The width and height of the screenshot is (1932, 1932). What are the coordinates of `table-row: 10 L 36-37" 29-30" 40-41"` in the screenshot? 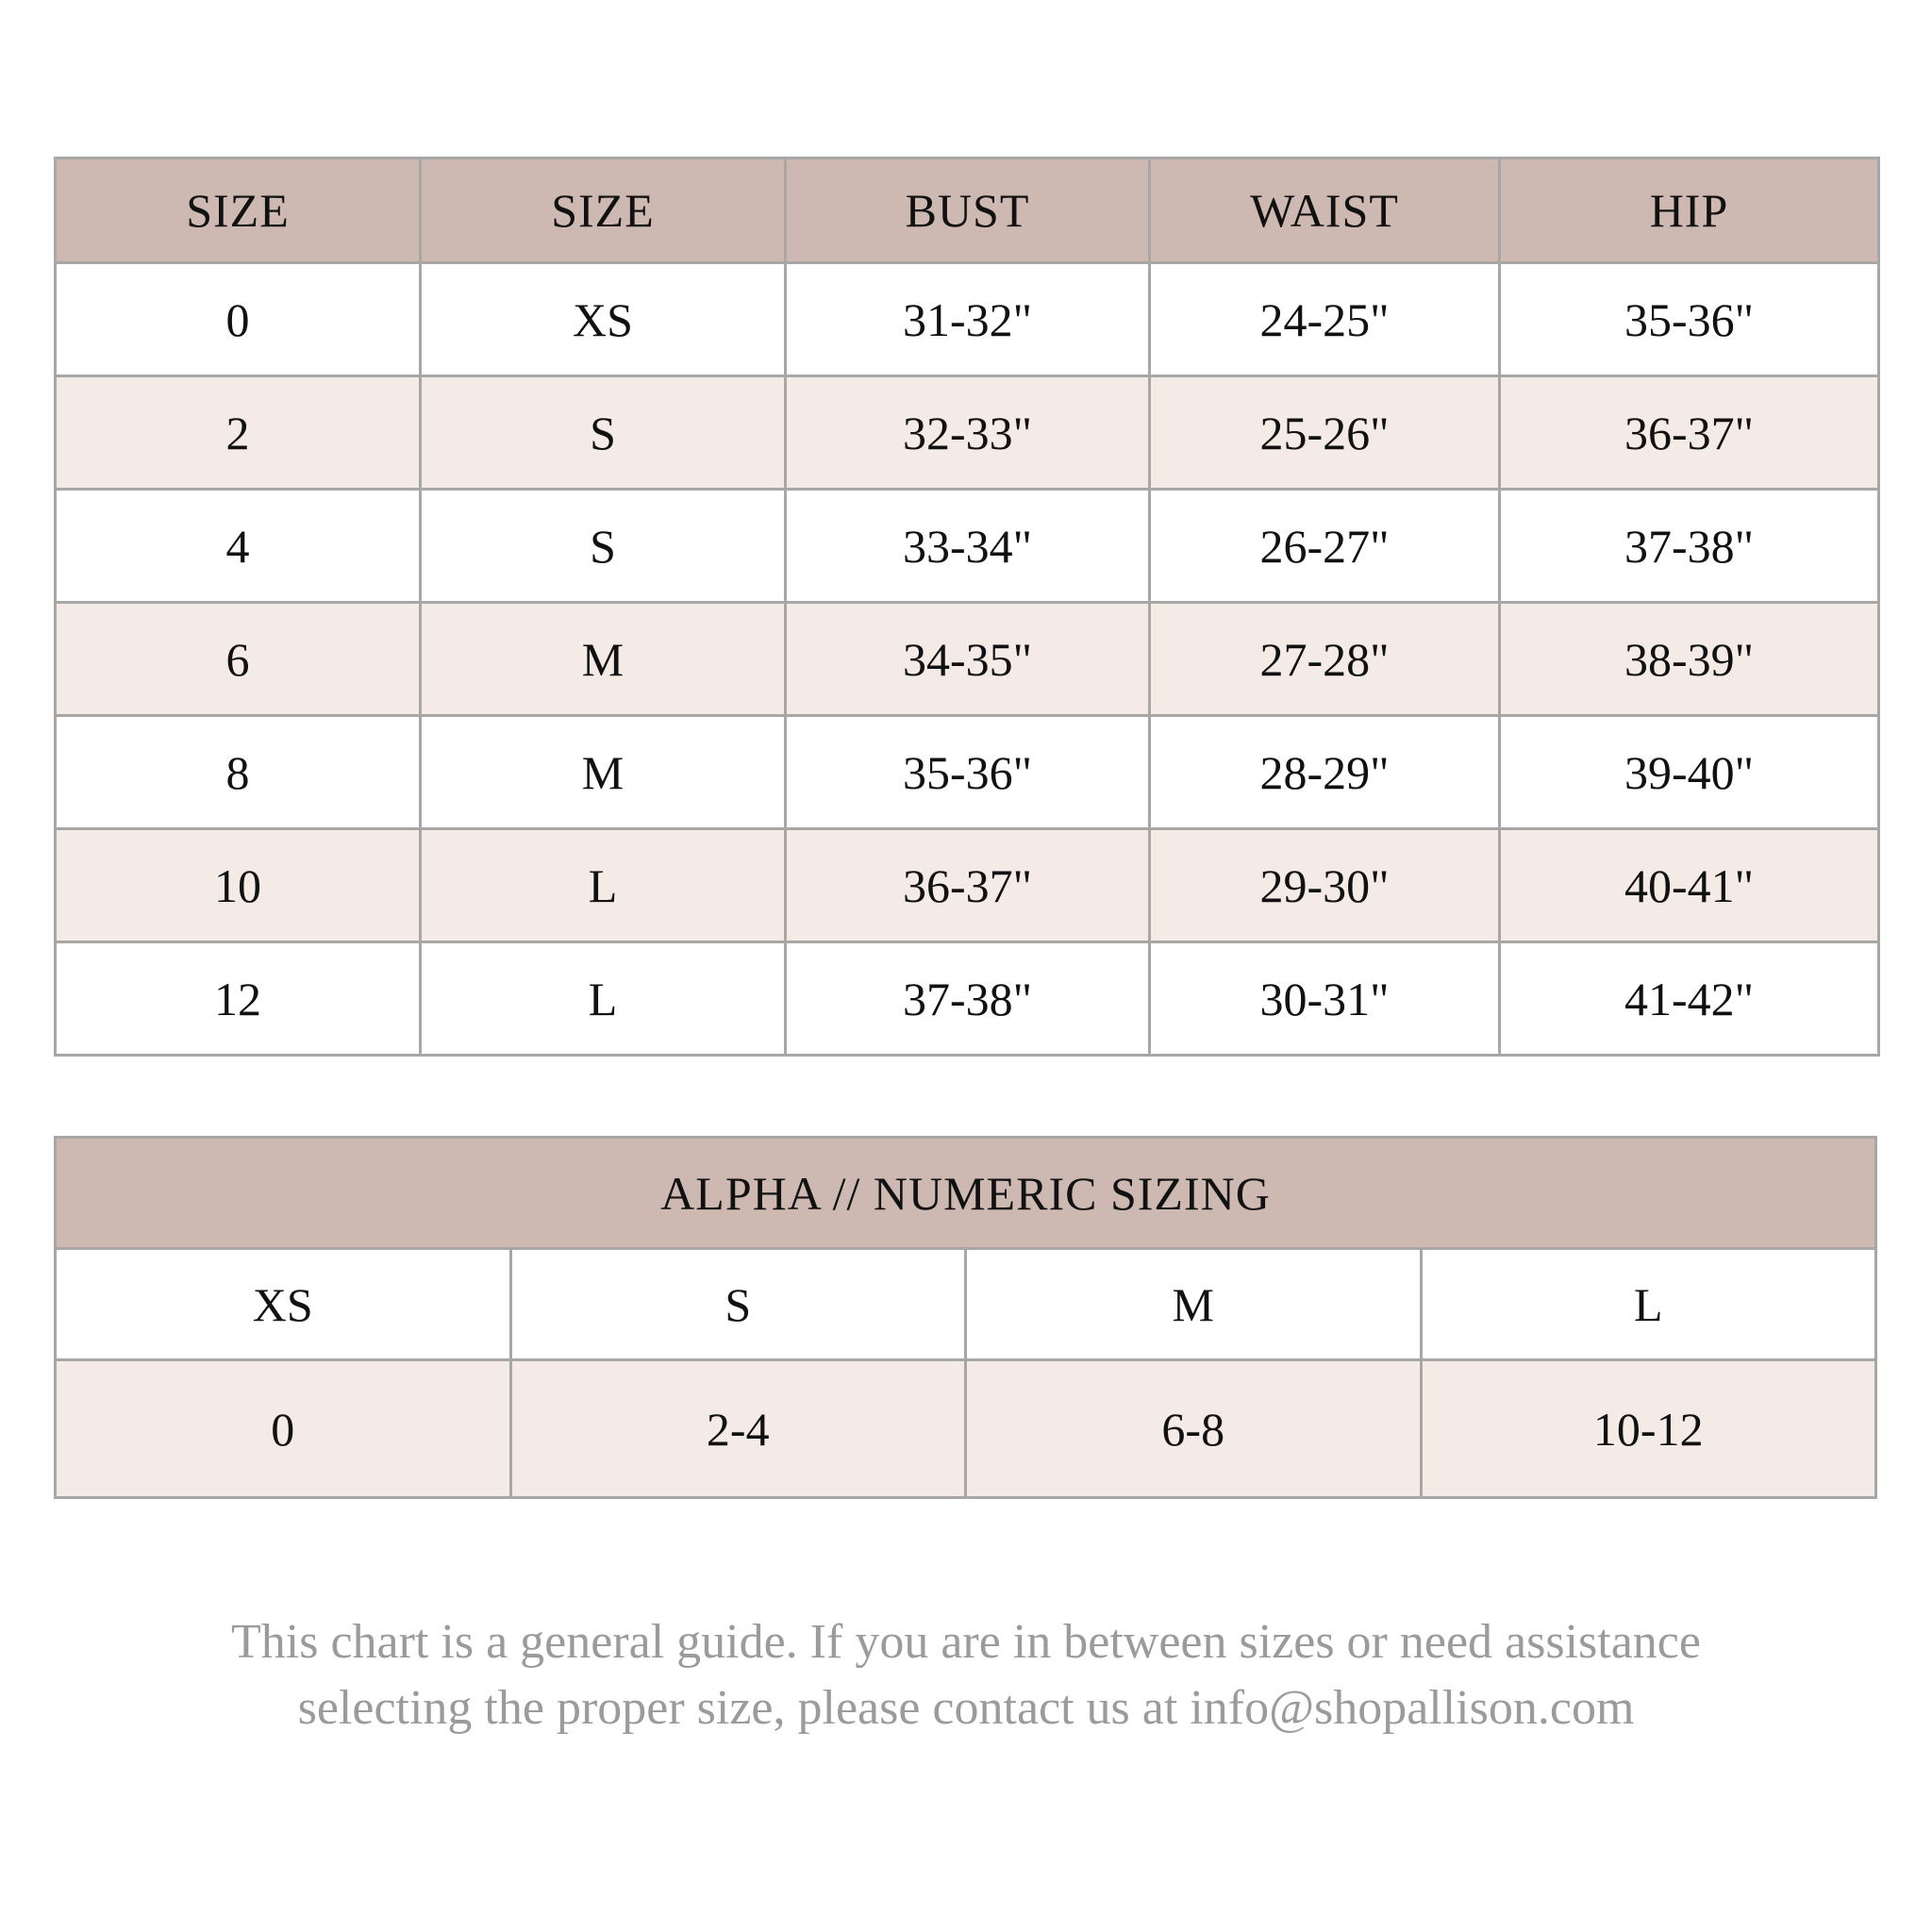 It's located at (967, 885).